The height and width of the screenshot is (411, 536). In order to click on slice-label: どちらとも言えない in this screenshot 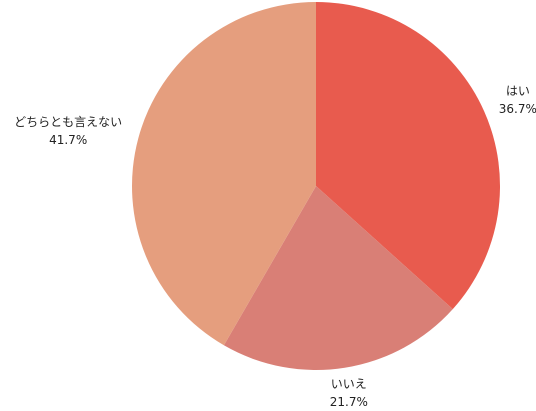, I will do `click(68, 122)`.